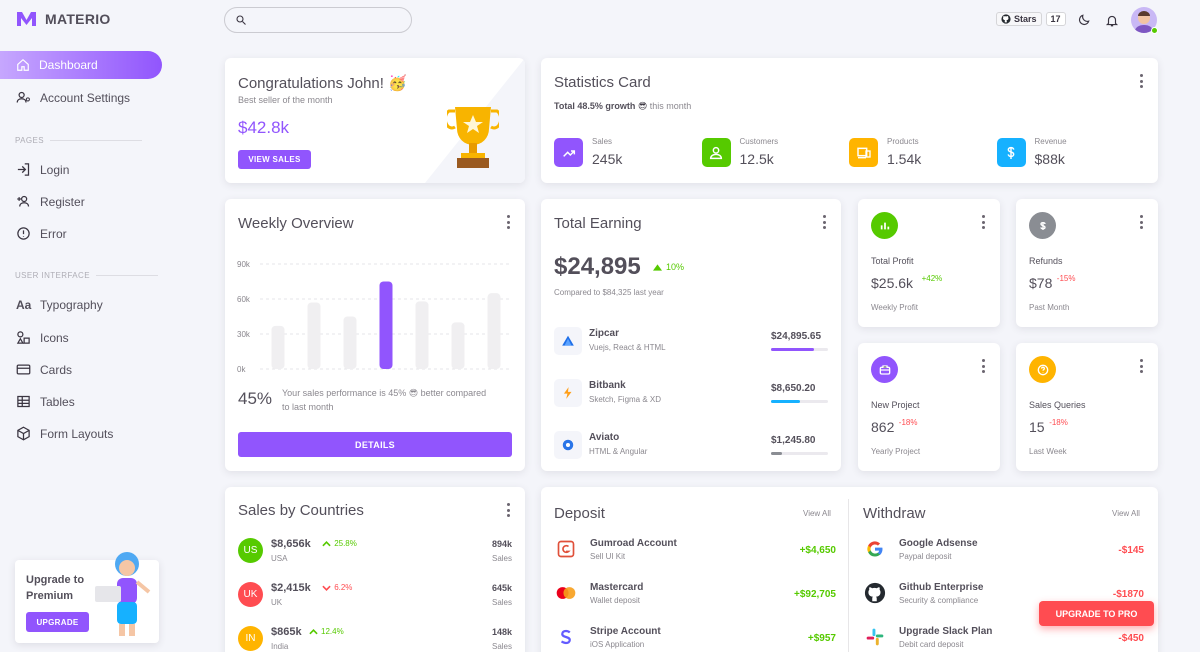 This screenshot has height=652, width=1200. I want to click on growth-bold: Total 48.5% growth, so click(595, 106).